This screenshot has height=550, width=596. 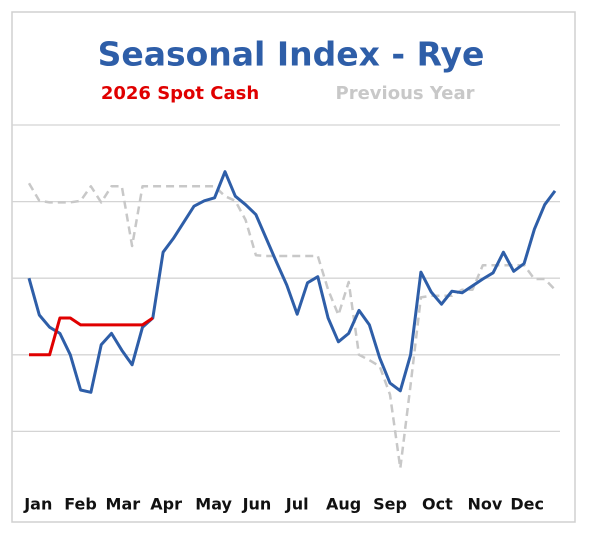 What do you see at coordinates (91, 336) in the screenshot?
I see `series-line` at bounding box center [91, 336].